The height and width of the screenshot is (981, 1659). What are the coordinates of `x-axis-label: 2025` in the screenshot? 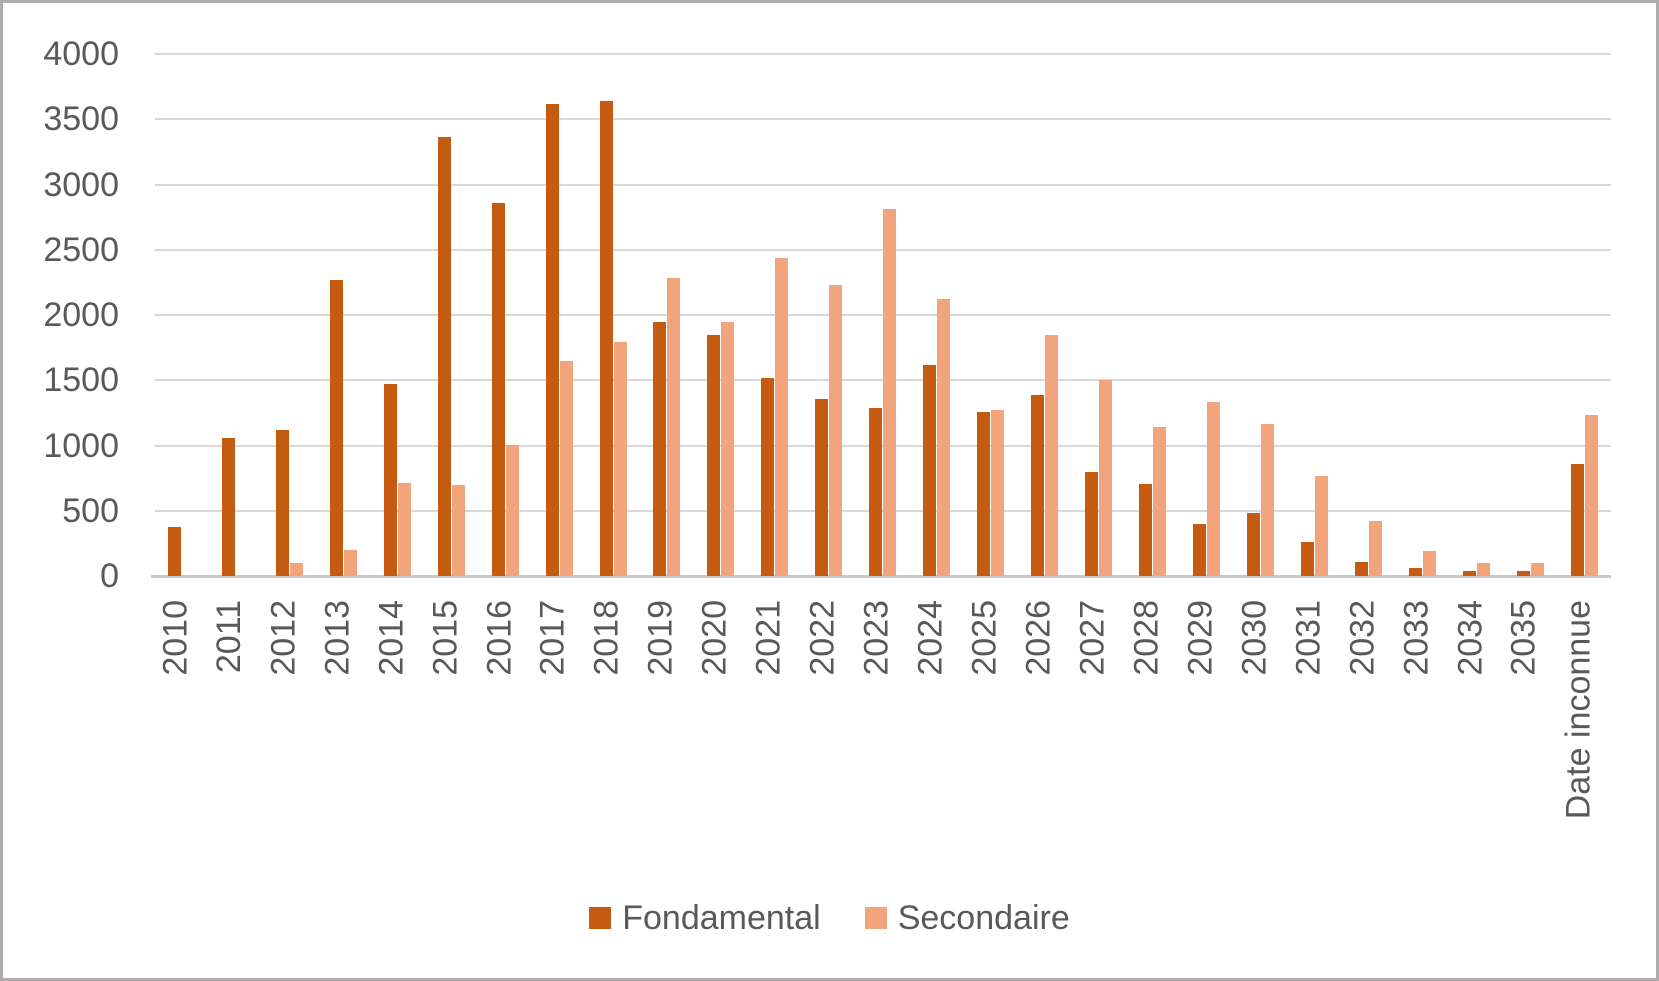 It's located at (984, 638).